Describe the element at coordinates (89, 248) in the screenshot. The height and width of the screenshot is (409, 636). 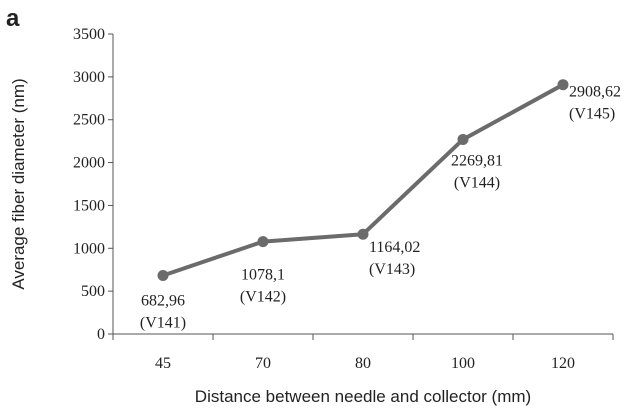
I see `y-tick-label: 1000` at that location.